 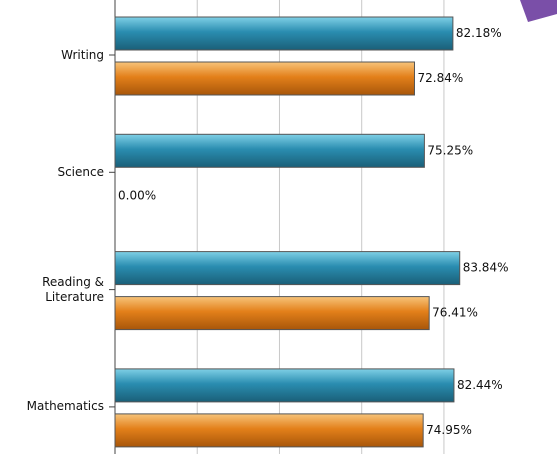 What do you see at coordinates (440, 78) in the screenshot?
I see `value-label: 72.84%` at bounding box center [440, 78].